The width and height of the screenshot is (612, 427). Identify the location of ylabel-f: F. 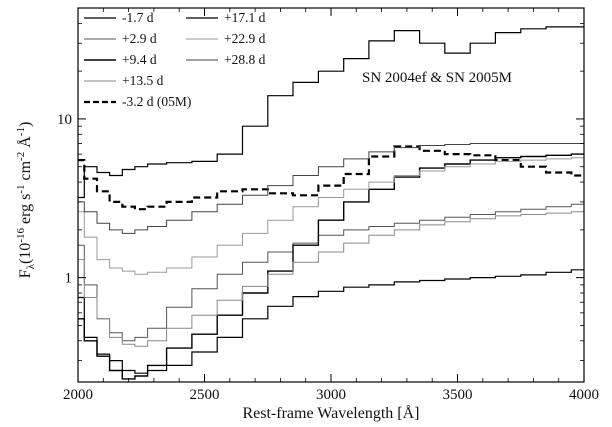
(25, 273).